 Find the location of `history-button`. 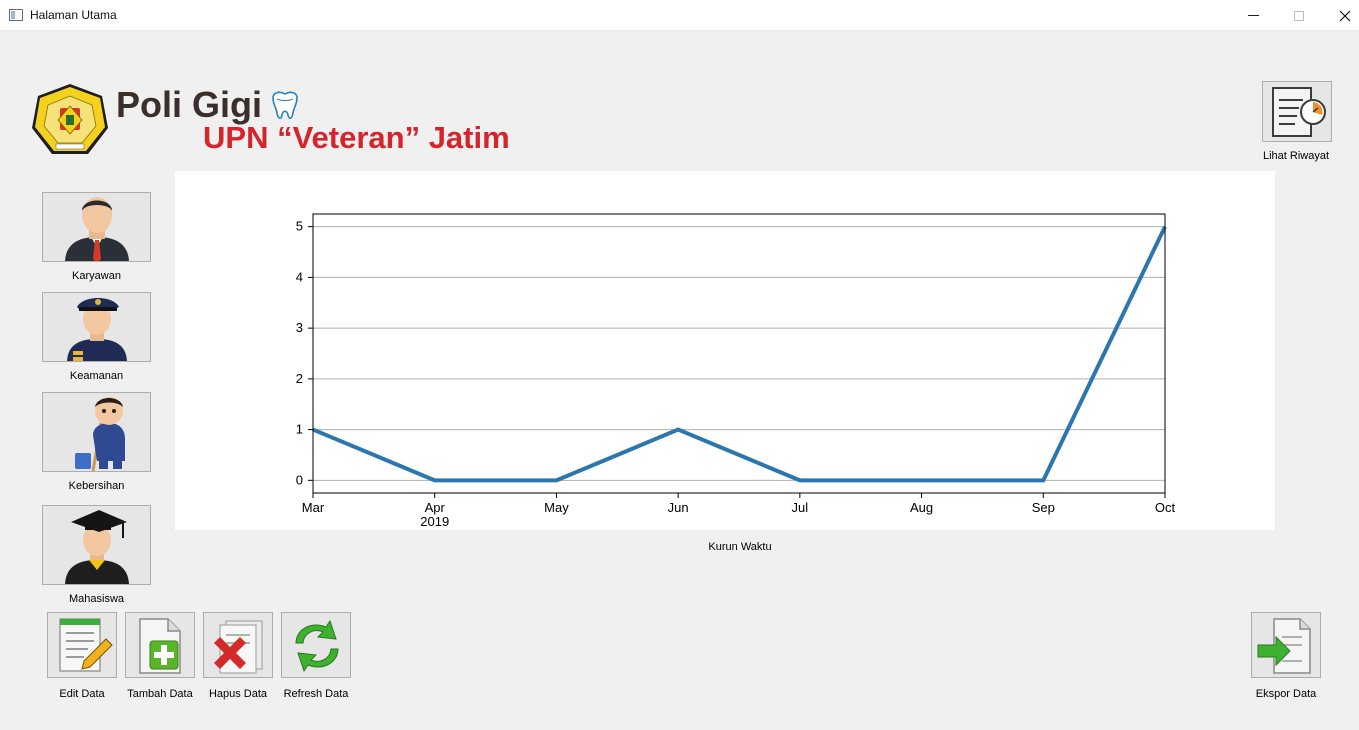

history-button is located at coordinates (1297, 111).